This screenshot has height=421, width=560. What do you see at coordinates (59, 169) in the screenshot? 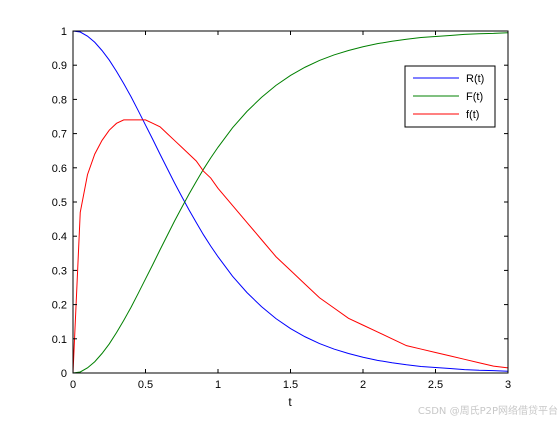
I see `y-tick-label: 0.6` at bounding box center [59, 169].